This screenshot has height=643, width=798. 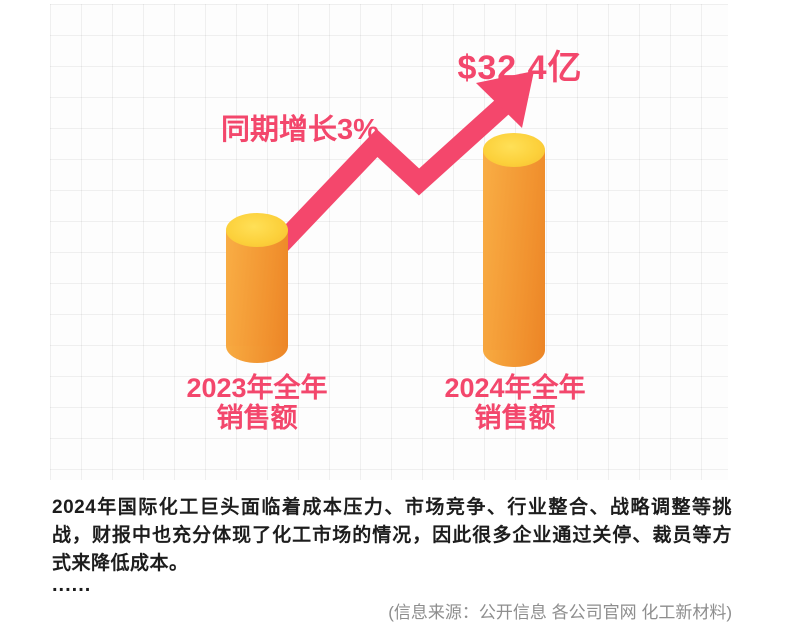 I want to click on bar-2023-cylinder-body, so click(x=257, y=288).